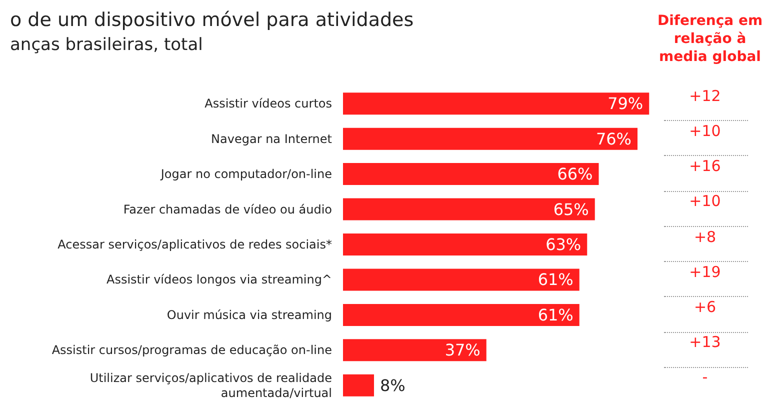 This screenshot has width=763, height=409. Describe the element at coordinates (192, 350) in the screenshot. I see `y-tick-label: Assistir cursos/programas de educação on-line` at that location.